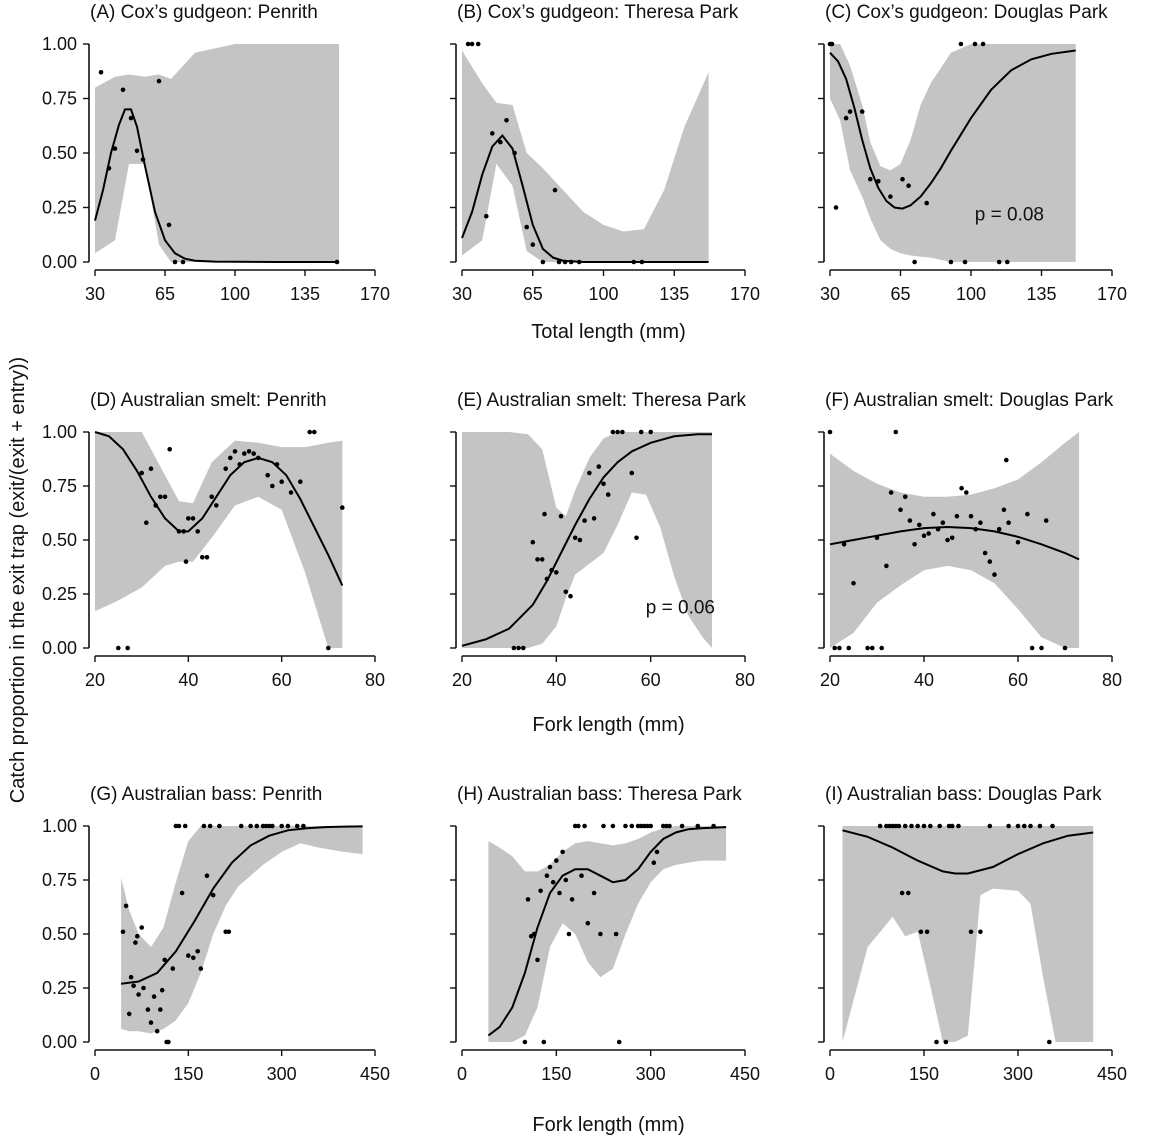  Describe the element at coordinates (924, 1074) in the screenshot. I see `x-tick-label-i: 150` at that location.